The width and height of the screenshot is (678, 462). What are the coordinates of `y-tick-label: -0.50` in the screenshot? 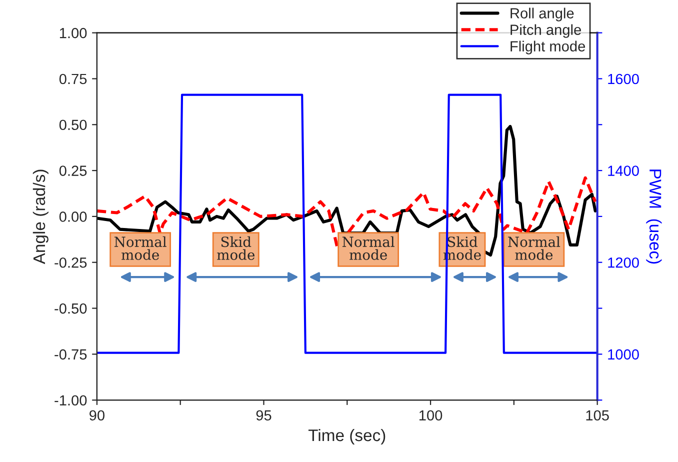 It's located at (70, 308).